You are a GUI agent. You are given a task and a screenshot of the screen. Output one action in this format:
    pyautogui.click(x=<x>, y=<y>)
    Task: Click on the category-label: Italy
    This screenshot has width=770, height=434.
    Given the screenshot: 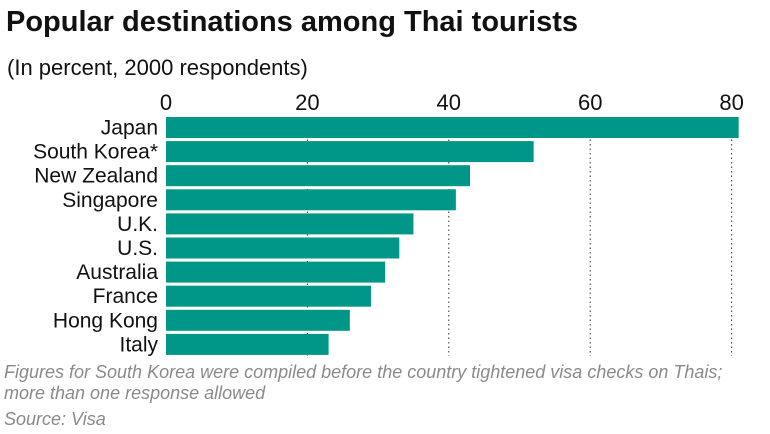 What is the action you would take?
    pyautogui.click(x=138, y=344)
    